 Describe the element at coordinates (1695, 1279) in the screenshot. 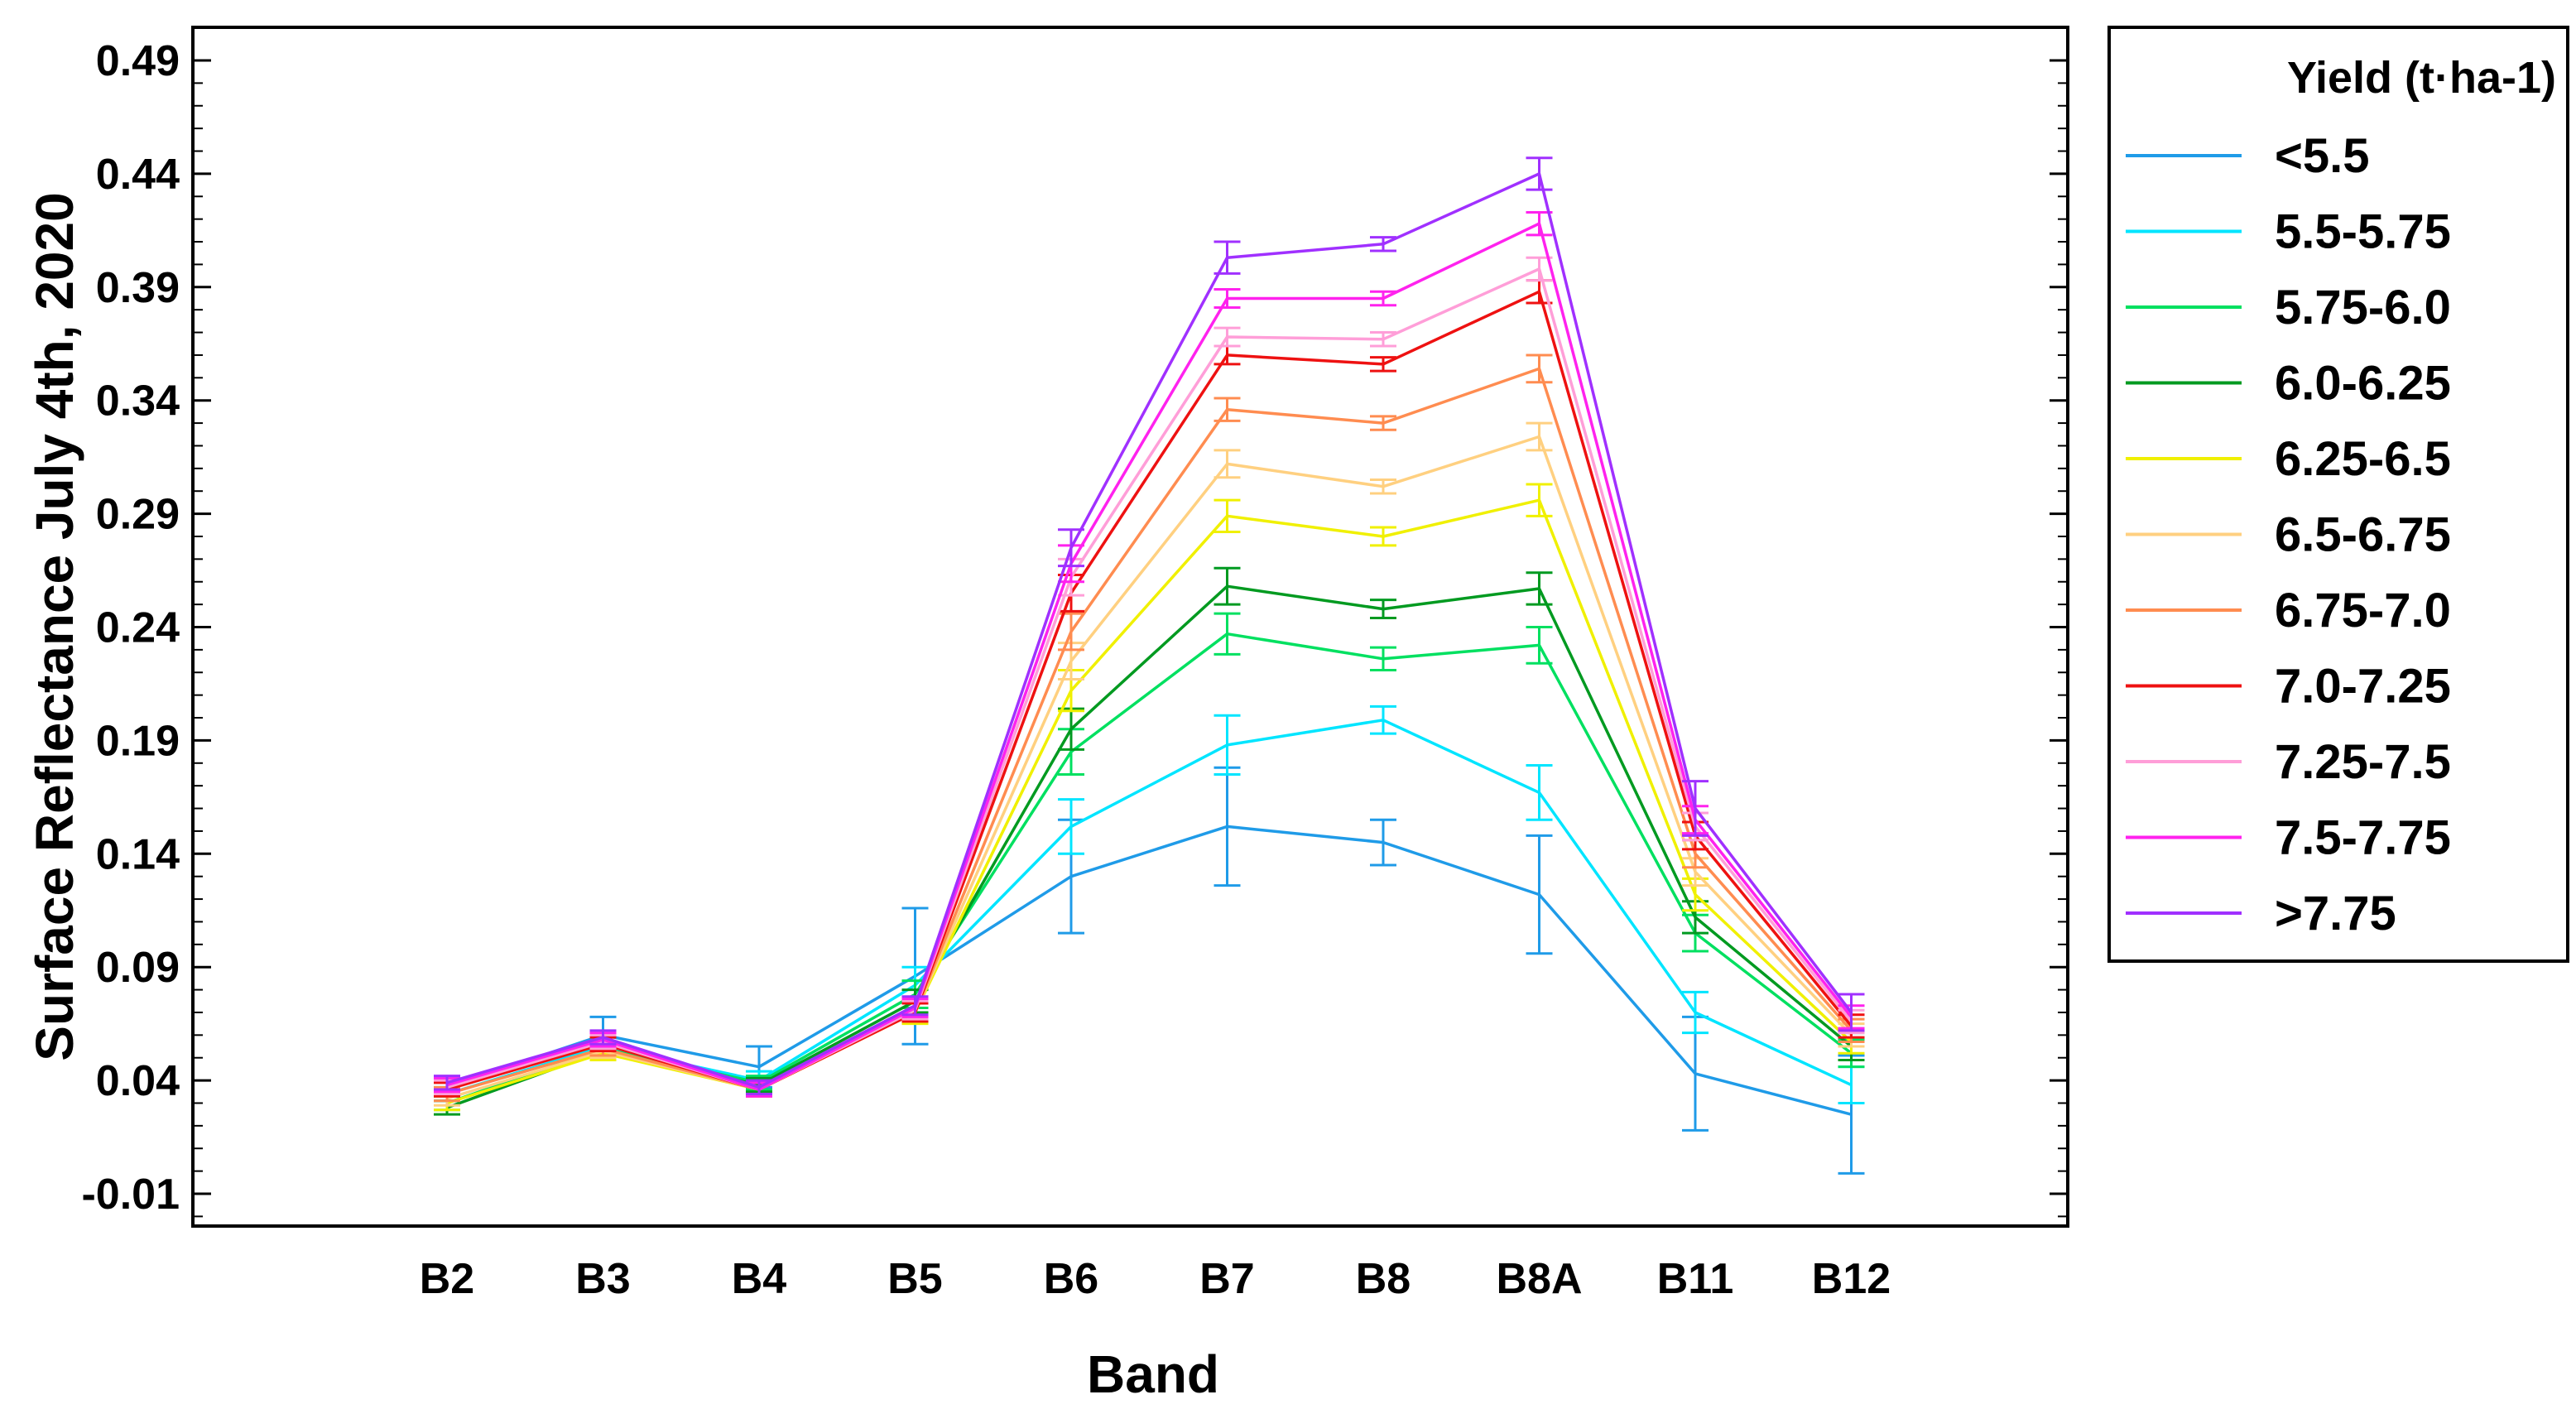

I see `x-tick-label: B11` at that location.